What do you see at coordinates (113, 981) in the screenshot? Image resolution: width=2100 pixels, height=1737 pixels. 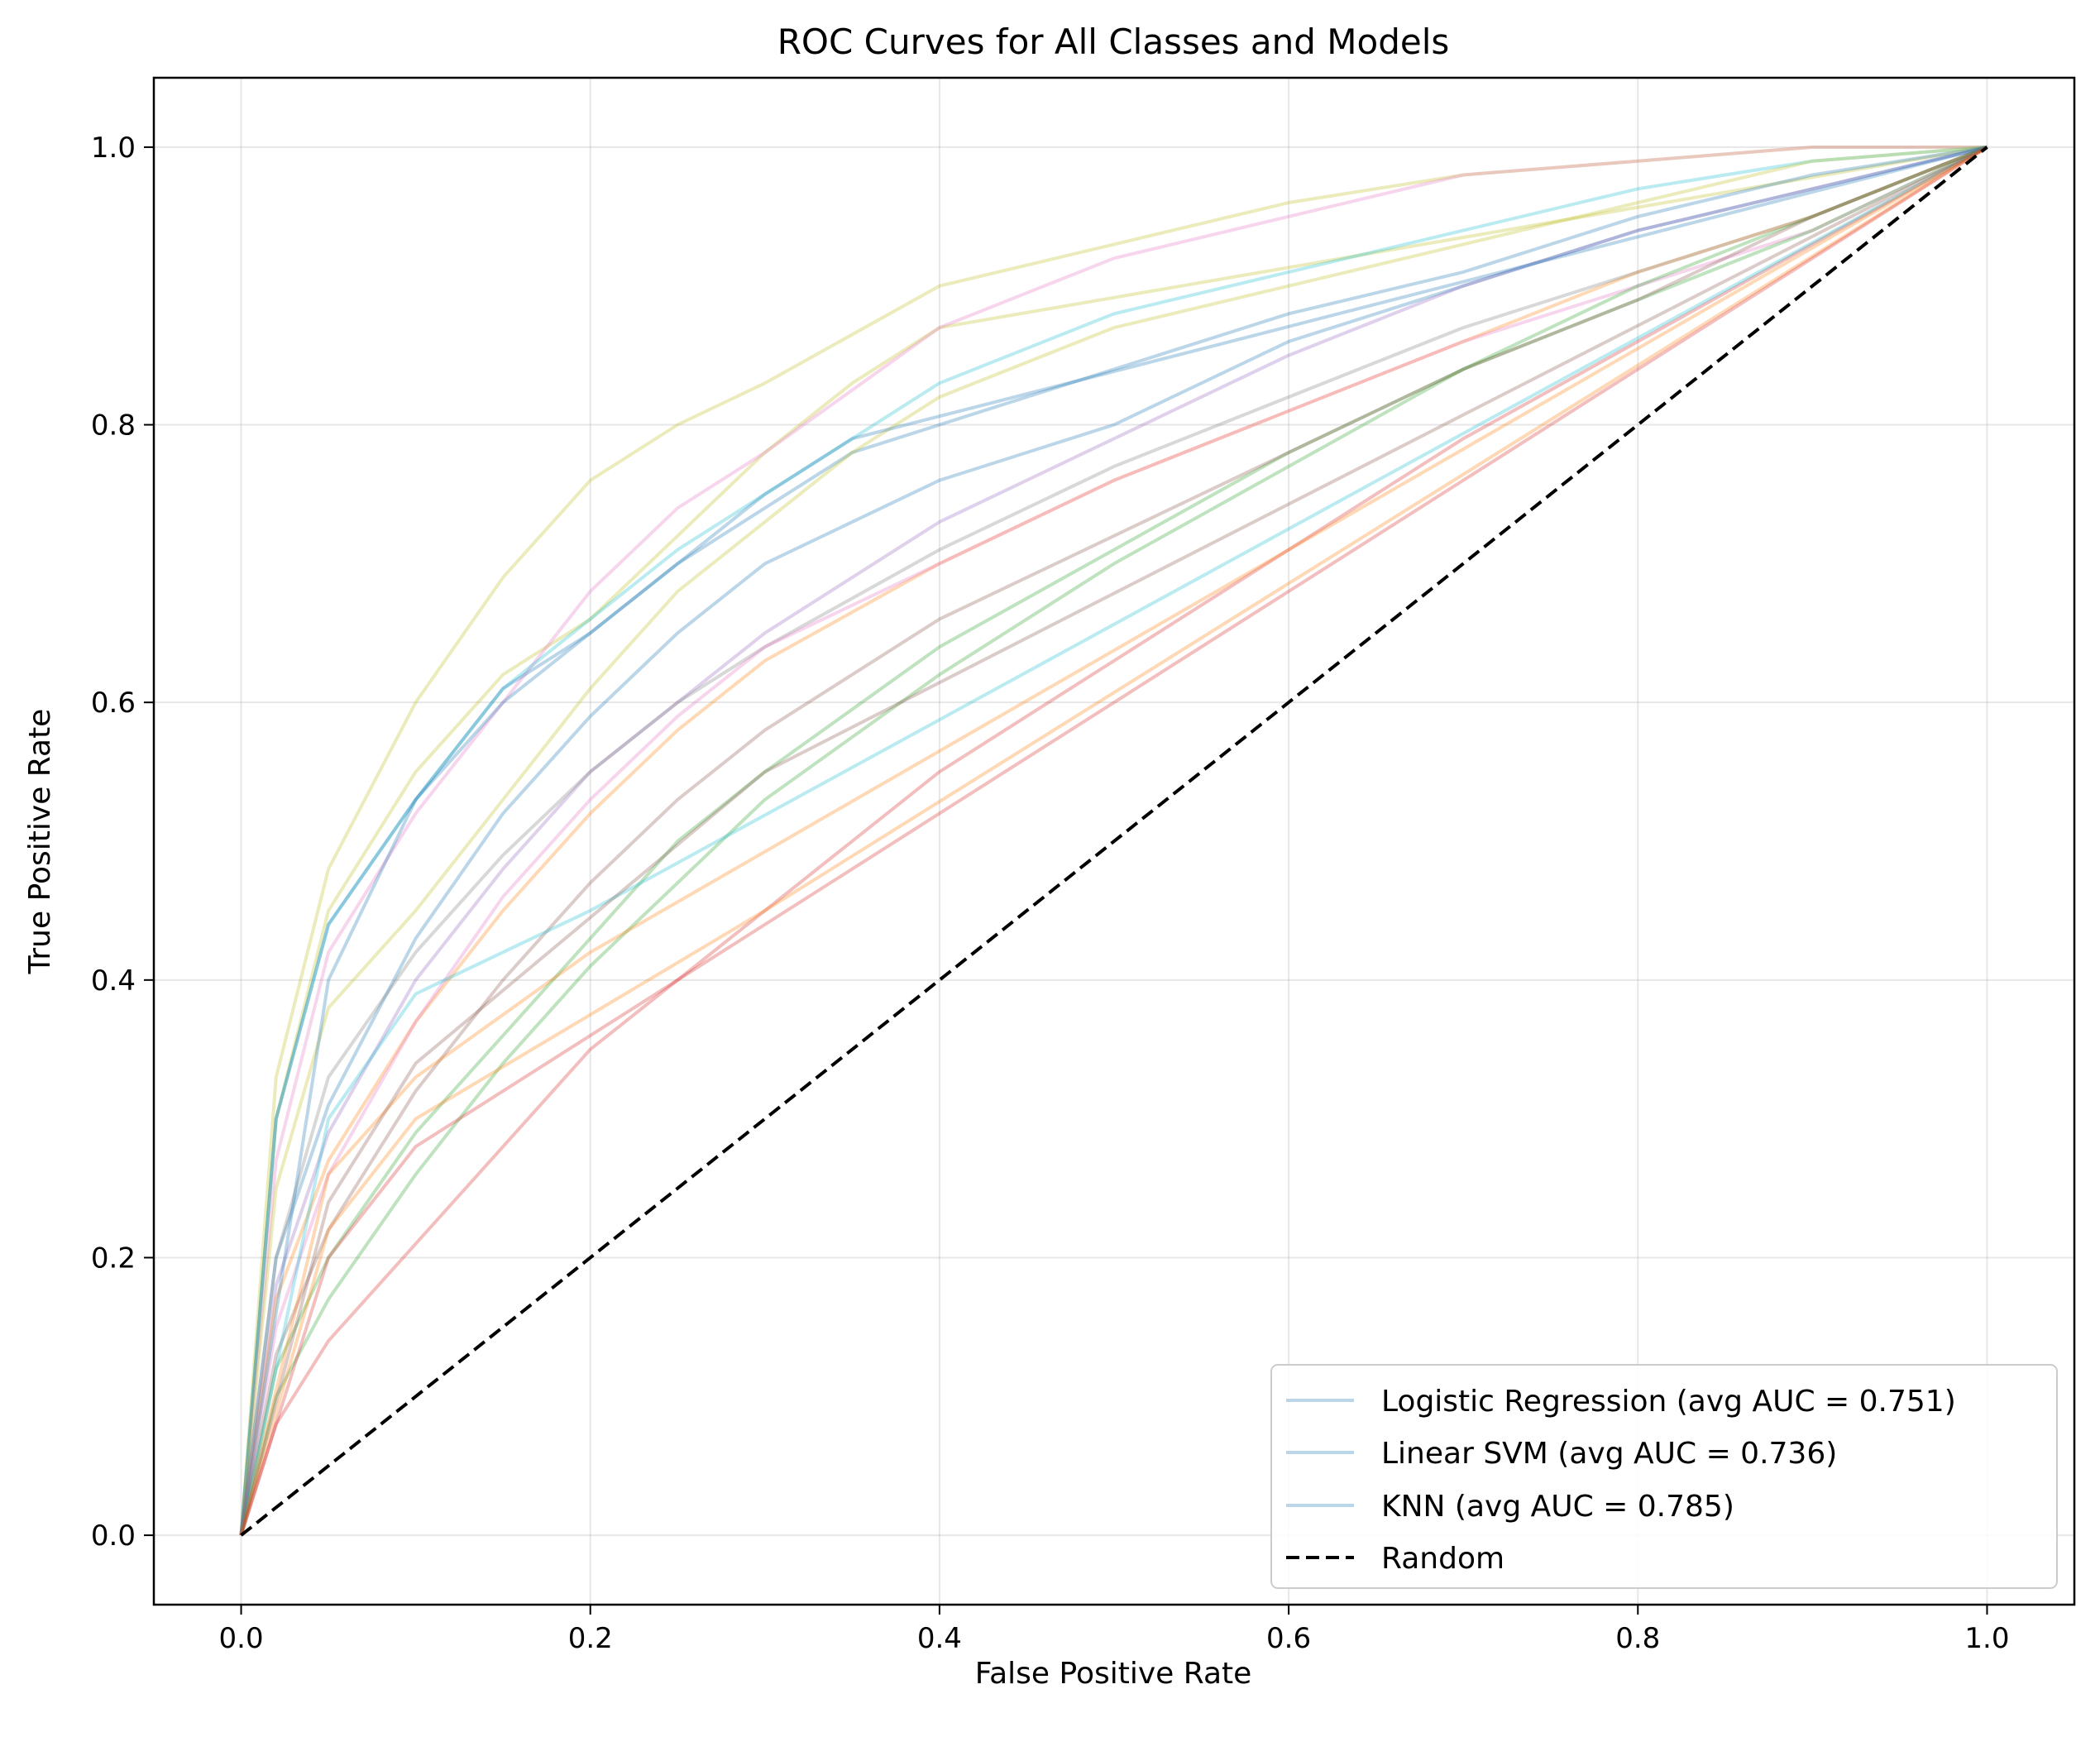 I see `y-tick-label-2: 0.4` at bounding box center [113, 981].